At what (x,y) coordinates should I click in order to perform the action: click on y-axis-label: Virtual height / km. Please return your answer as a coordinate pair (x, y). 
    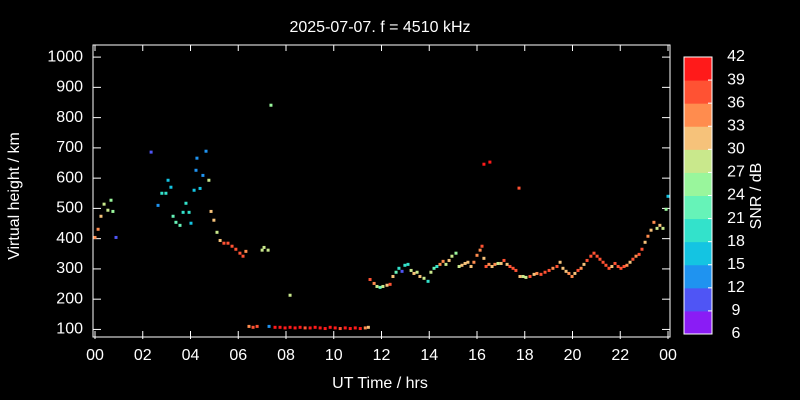
    Looking at the image, I should click on (14, 196).